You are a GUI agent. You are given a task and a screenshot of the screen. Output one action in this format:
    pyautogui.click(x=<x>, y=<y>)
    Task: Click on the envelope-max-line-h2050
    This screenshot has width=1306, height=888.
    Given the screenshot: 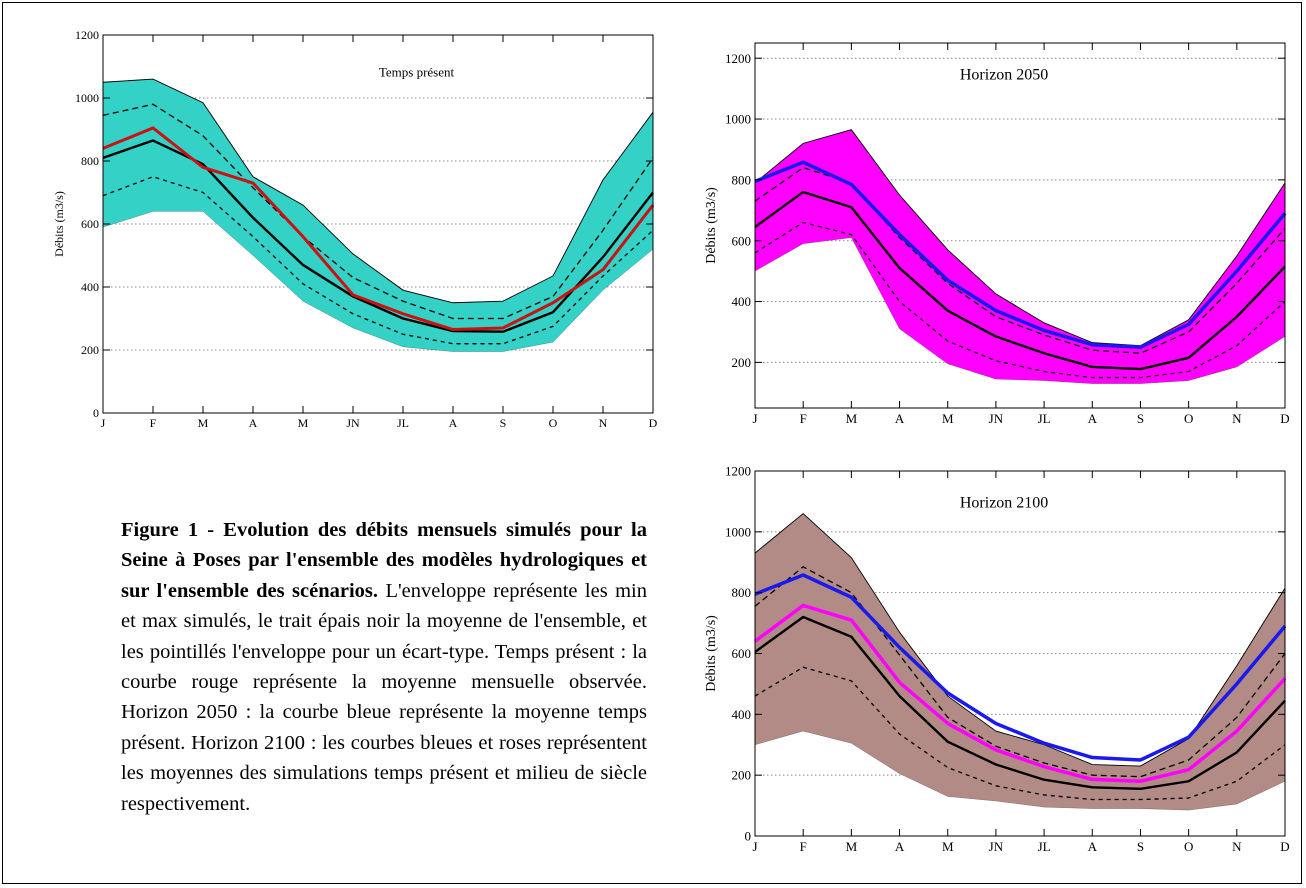 What is the action you would take?
    pyautogui.click(x=1020, y=238)
    